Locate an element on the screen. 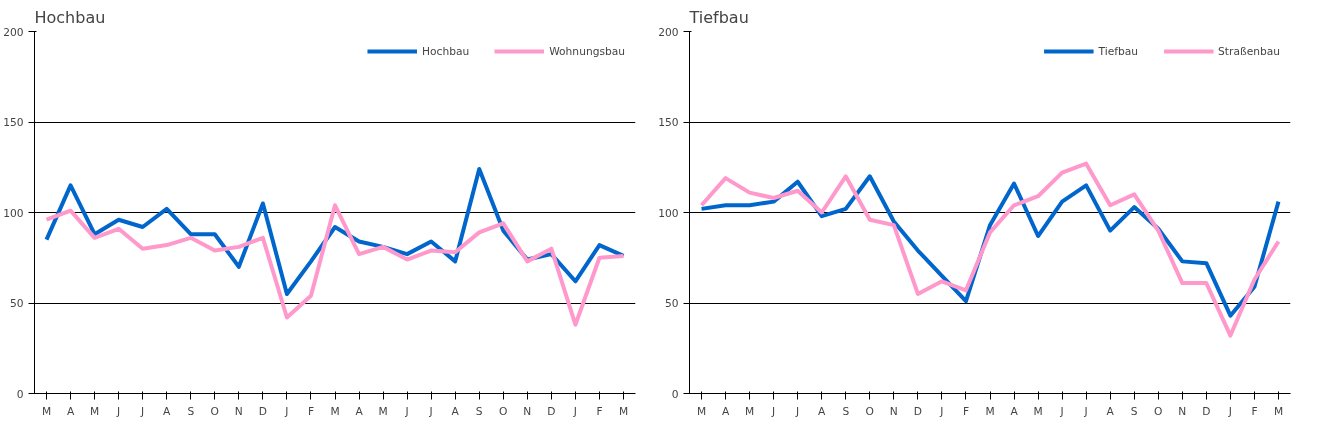  legend-label: Straßenbau is located at coordinates (1249, 51).